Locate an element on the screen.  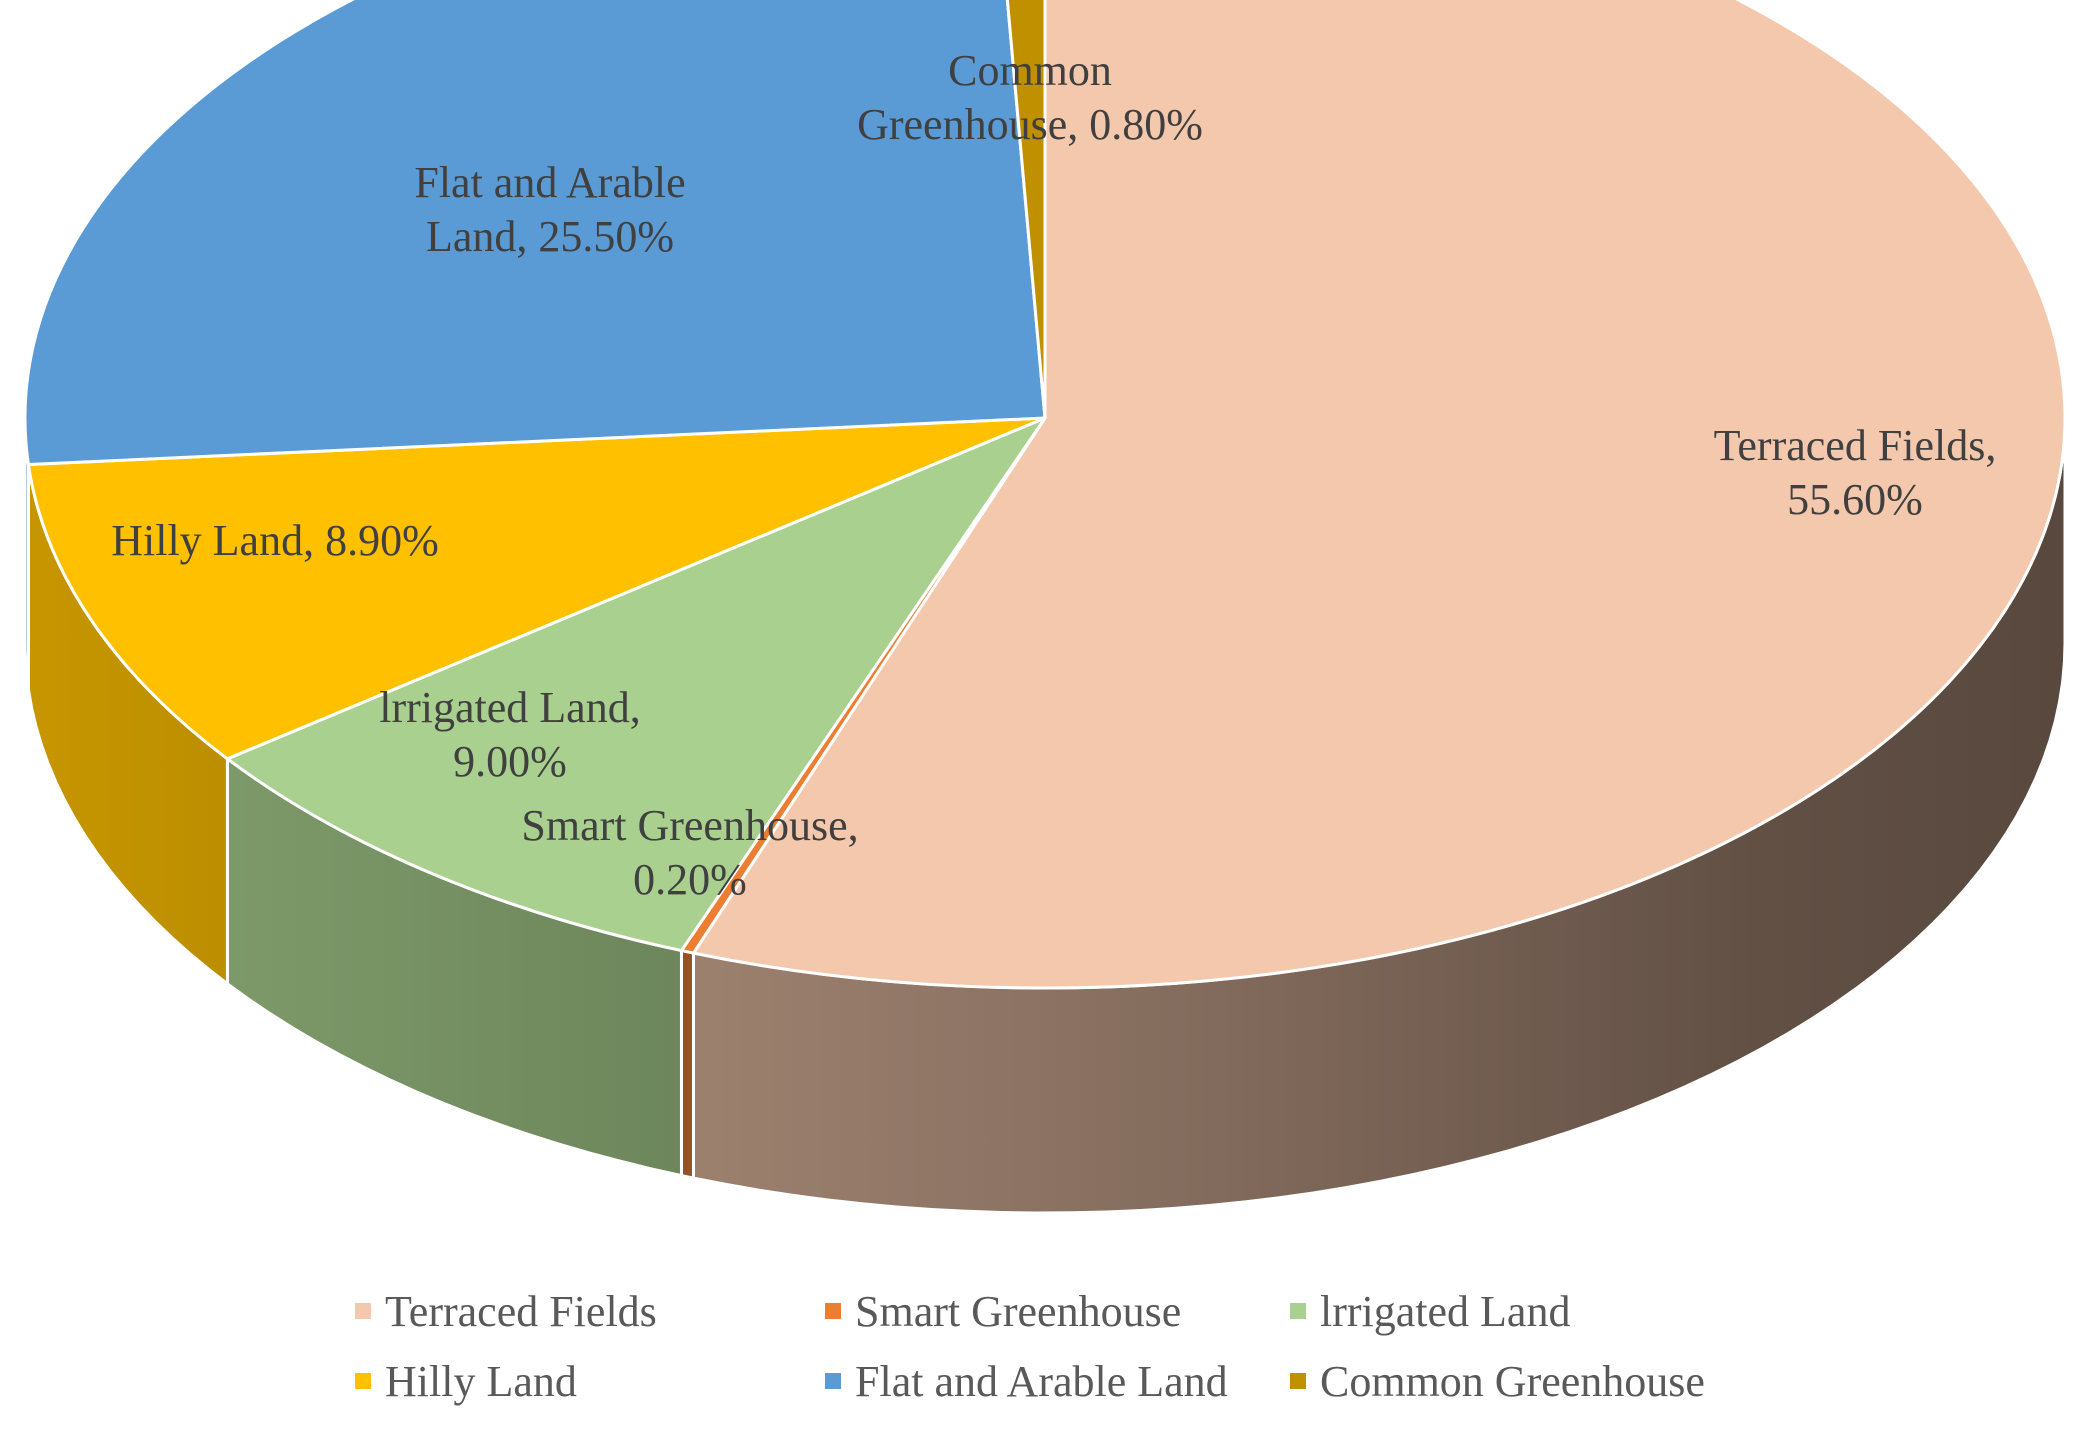
data-label-lrrigated-land: lrrigated Land, 9.00% is located at coordinates (509, 734).